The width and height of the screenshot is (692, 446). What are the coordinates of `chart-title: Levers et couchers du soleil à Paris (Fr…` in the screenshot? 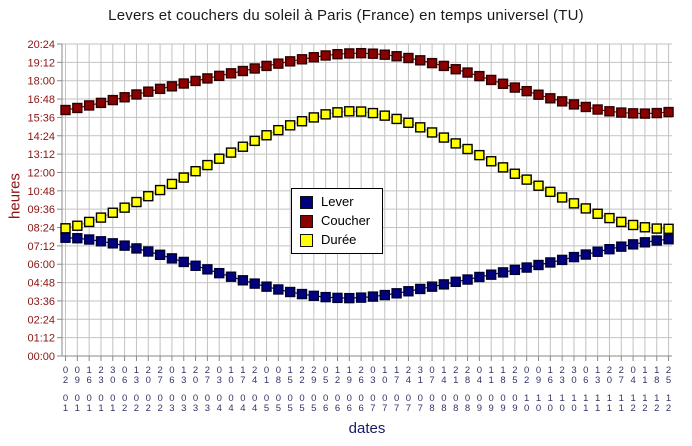 It's located at (346, 15).